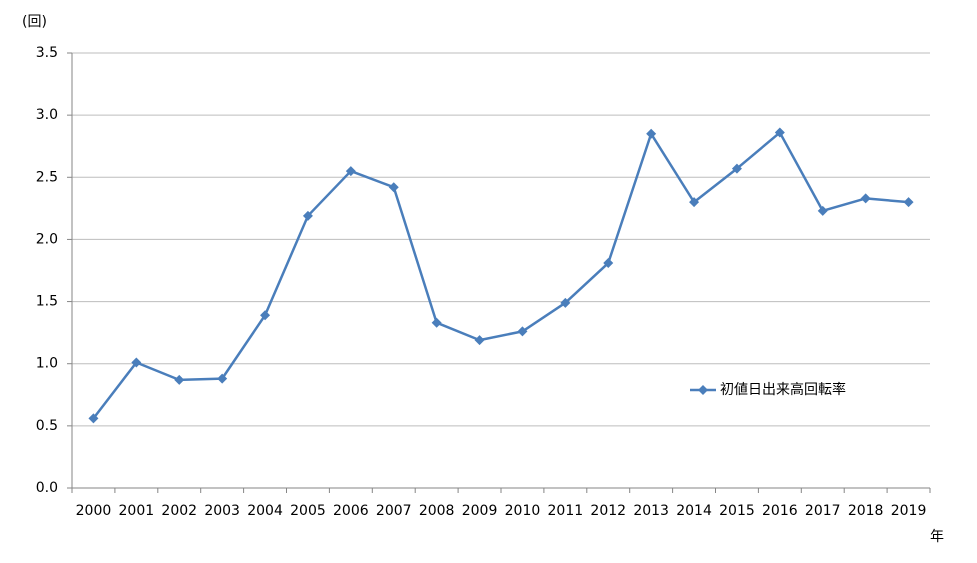  I want to click on legend-marker, so click(703, 390).